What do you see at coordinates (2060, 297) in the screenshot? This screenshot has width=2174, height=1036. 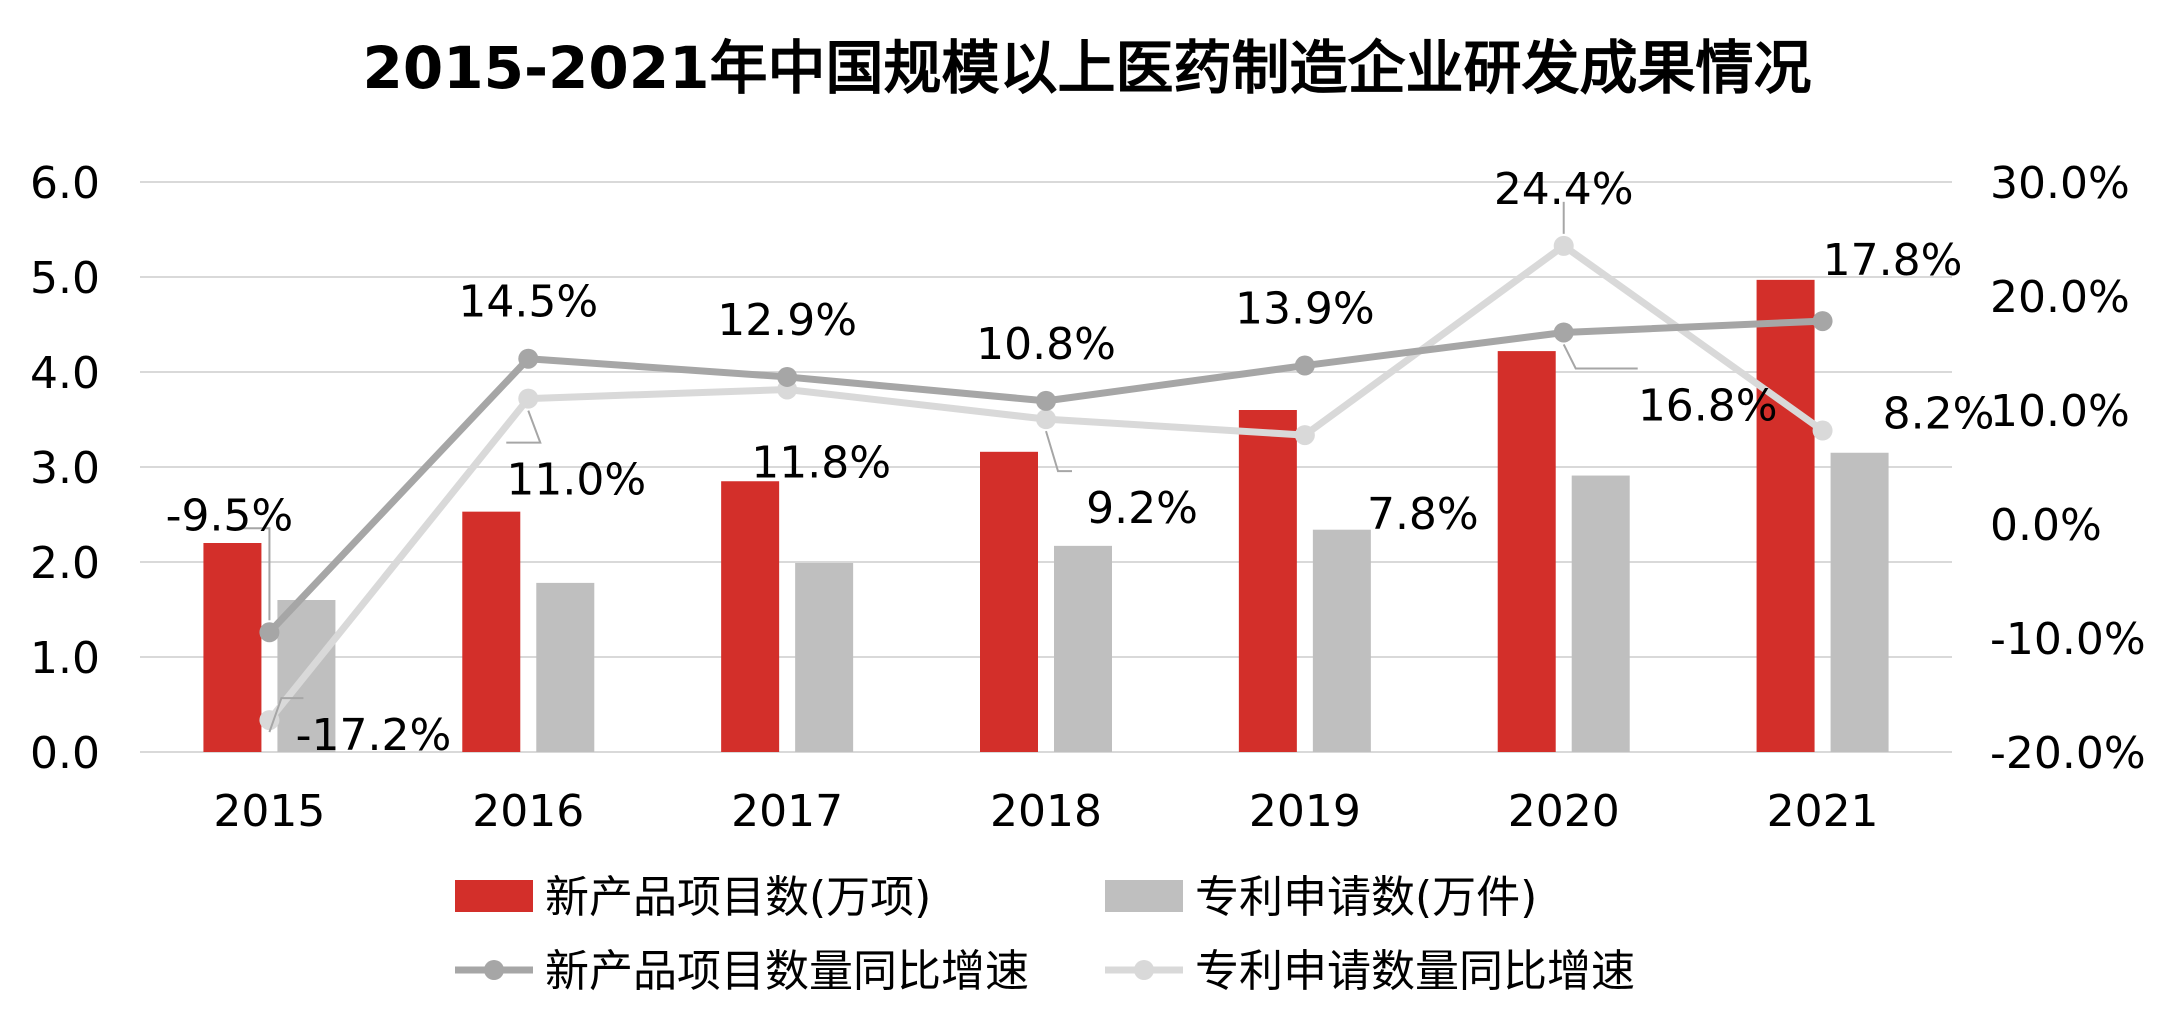 I see `right-tick-label: 20.0%` at bounding box center [2060, 297].